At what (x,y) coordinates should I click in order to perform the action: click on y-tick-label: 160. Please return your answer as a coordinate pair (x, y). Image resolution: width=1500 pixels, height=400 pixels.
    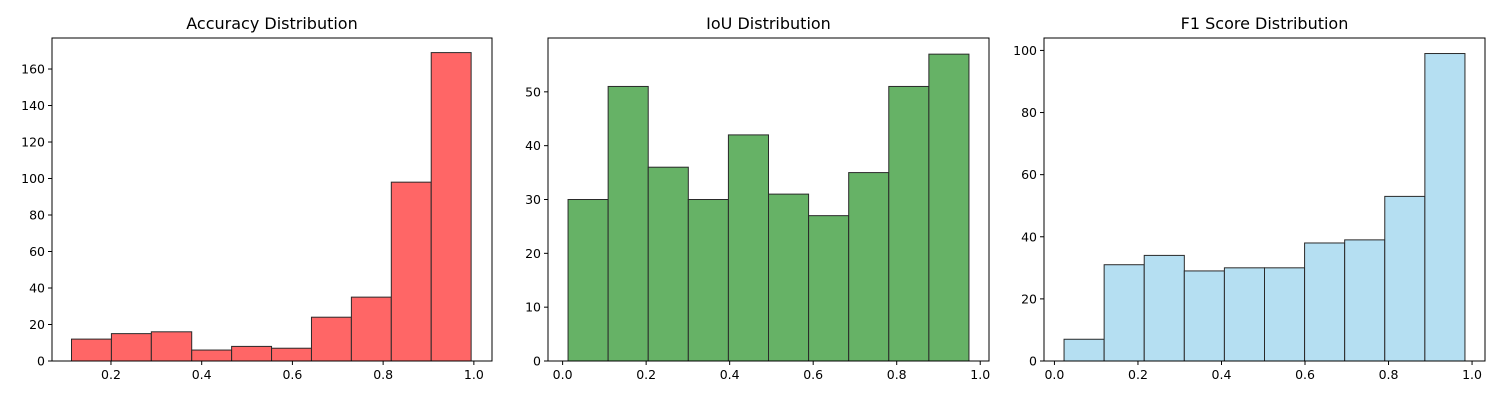
    Looking at the image, I should click on (33, 69).